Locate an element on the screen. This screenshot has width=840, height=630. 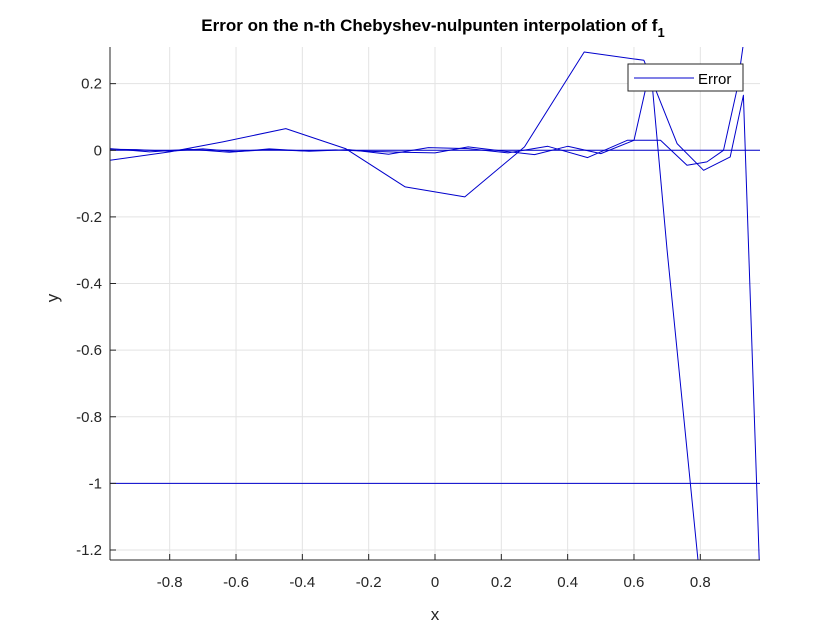
y-tick-label: -1.2 is located at coordinates (89, 550).